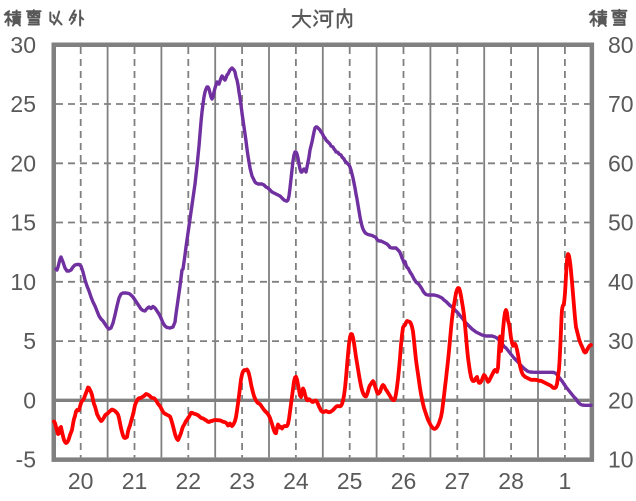 The width and height of the screenshot is (636, 501). I want to click on svg-text: 60, so click(621, 163).